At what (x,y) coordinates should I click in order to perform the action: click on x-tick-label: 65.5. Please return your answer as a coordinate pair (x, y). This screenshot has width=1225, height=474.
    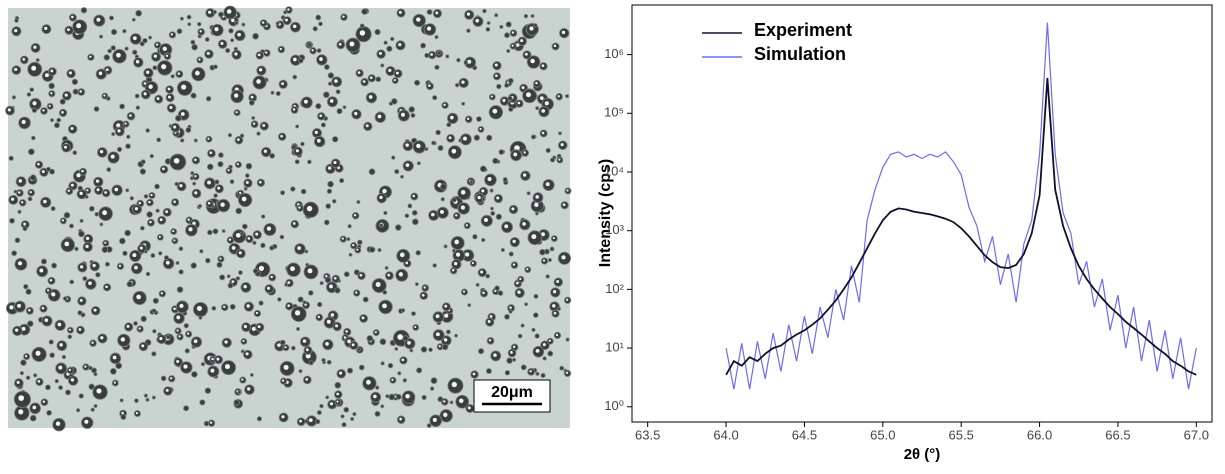
    Looking at the image, I should click on (961, 434).